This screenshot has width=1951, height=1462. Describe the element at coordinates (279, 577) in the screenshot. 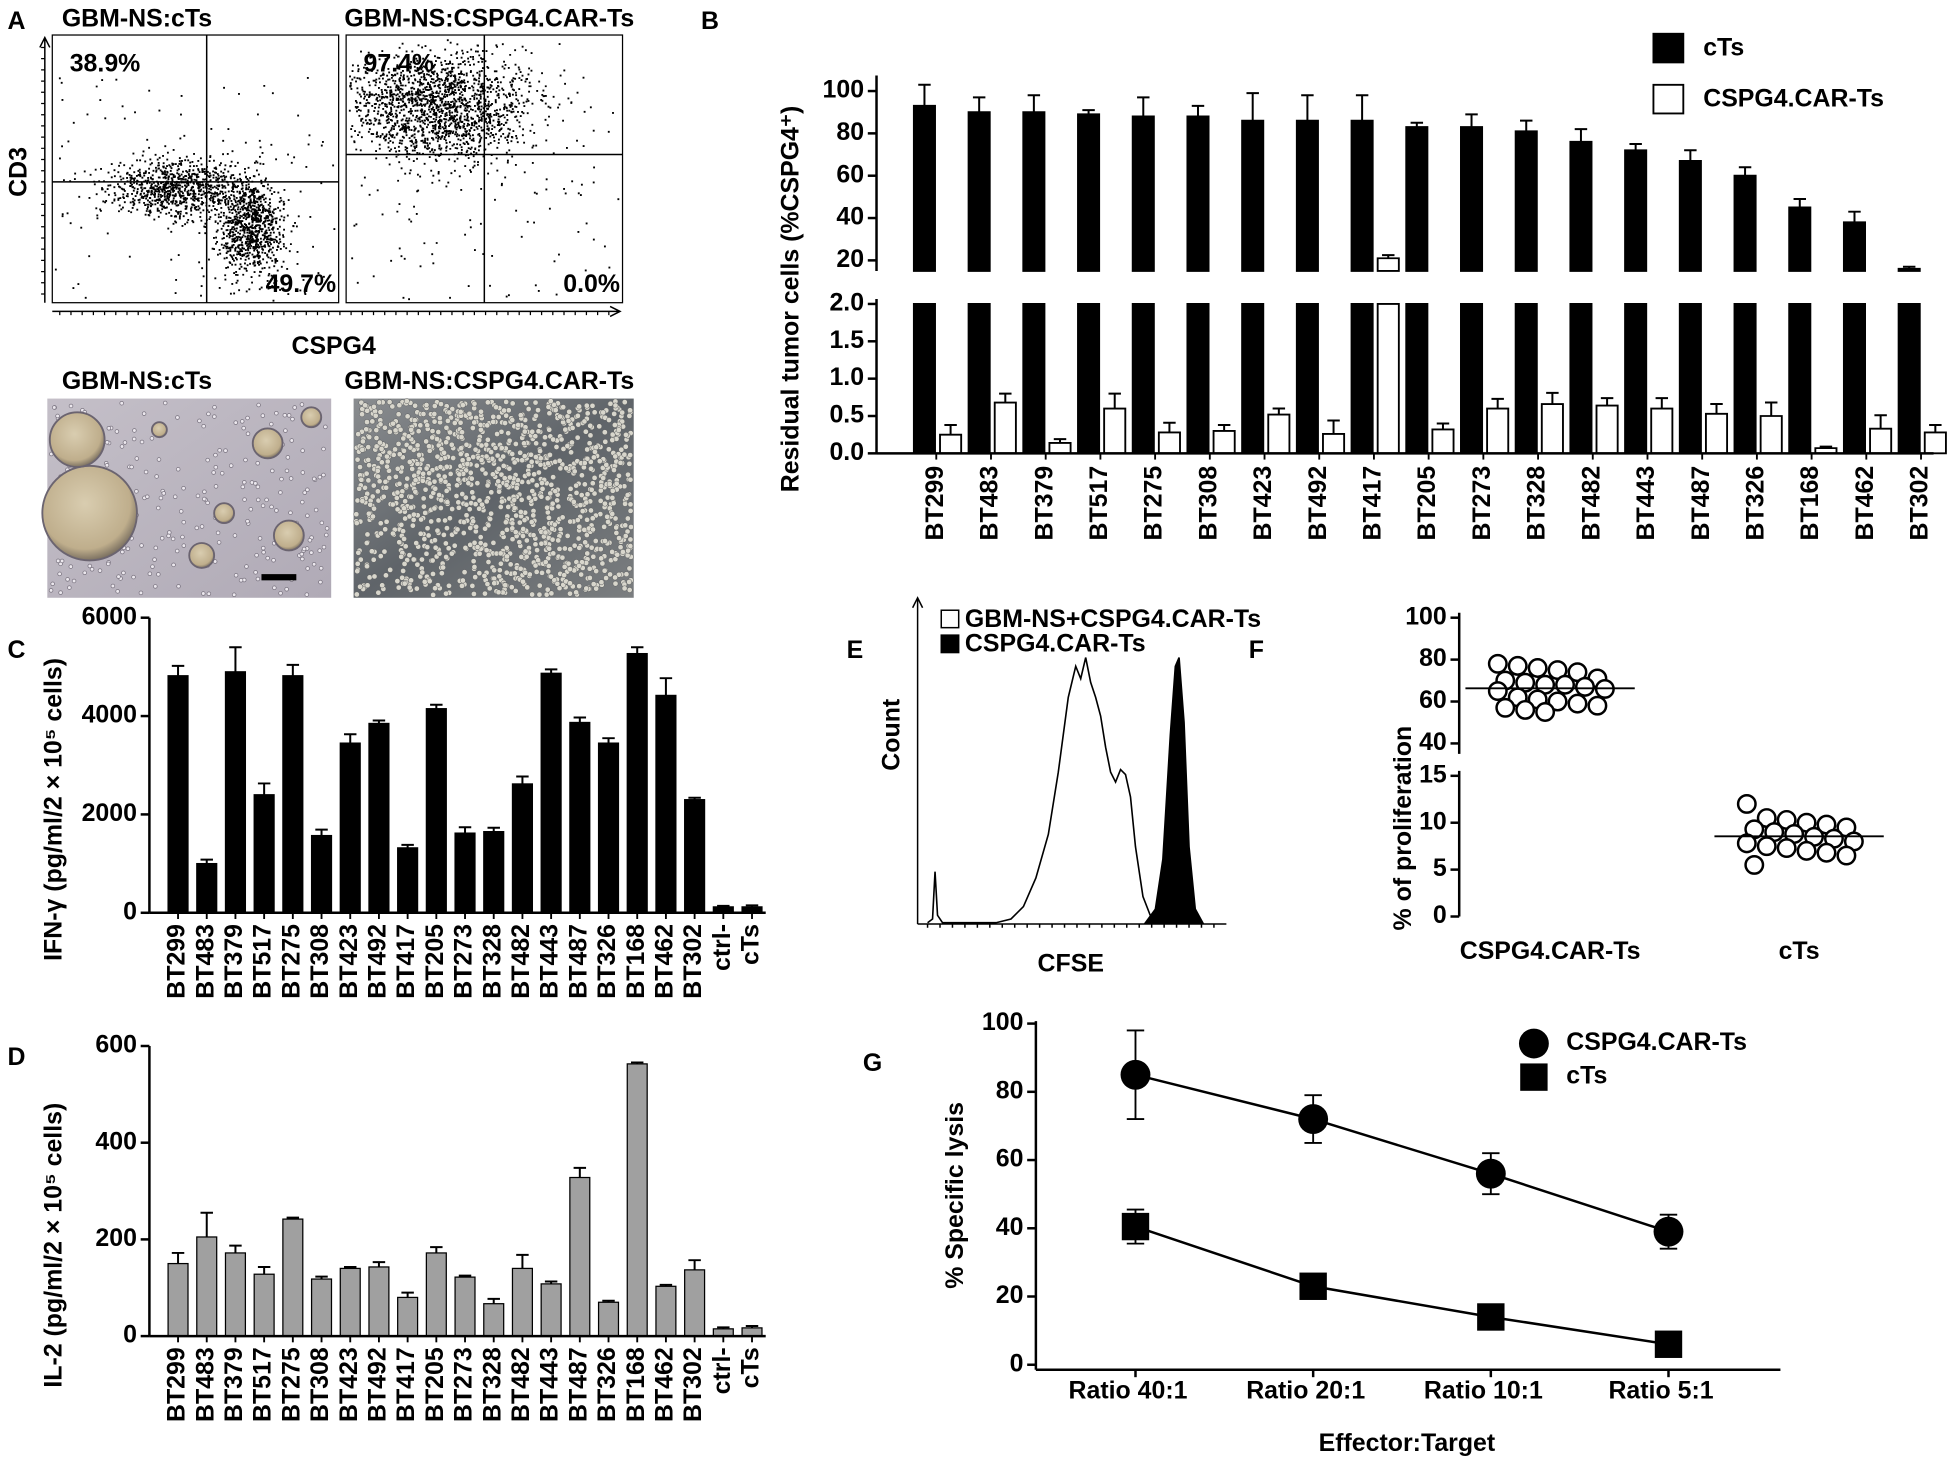

I see `scale-bar` at that location.